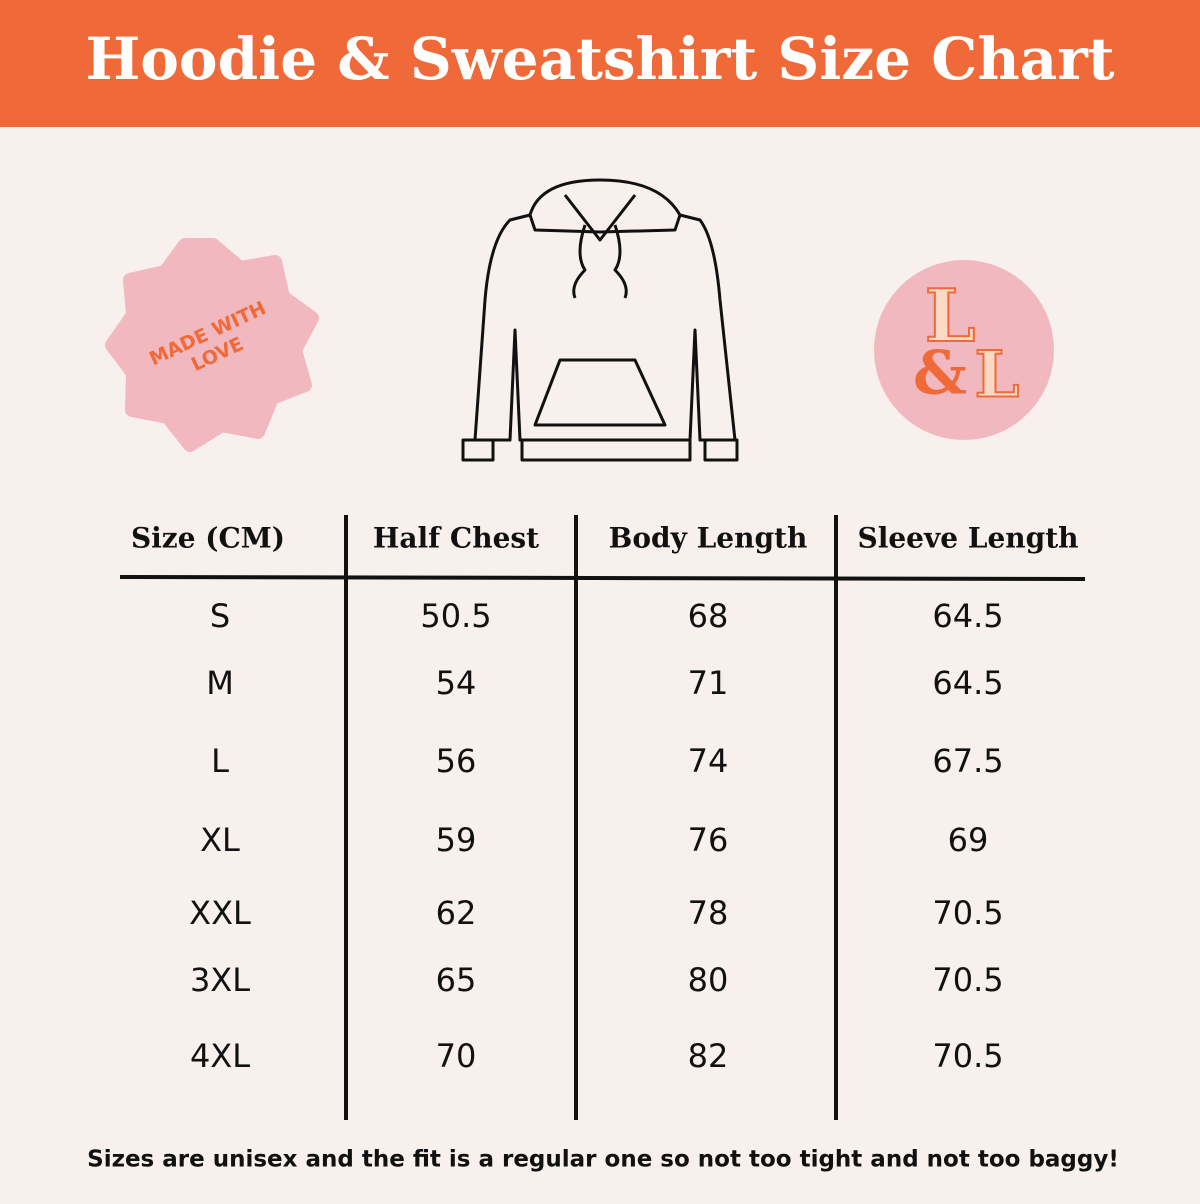  I want to click on header-rule, so click(602, 578).